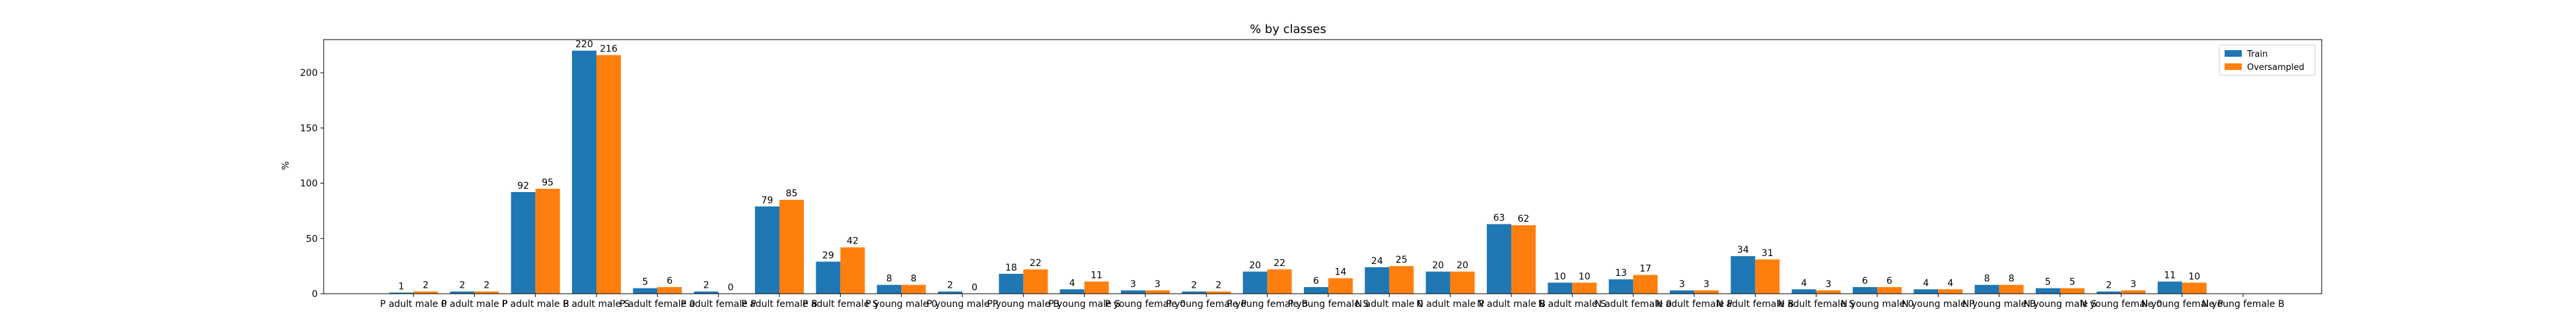 Image resolution: width=2576 pixels, height=330 pixels. I want to click on x-tick-label-11: P young male S, so click(1084, 304).